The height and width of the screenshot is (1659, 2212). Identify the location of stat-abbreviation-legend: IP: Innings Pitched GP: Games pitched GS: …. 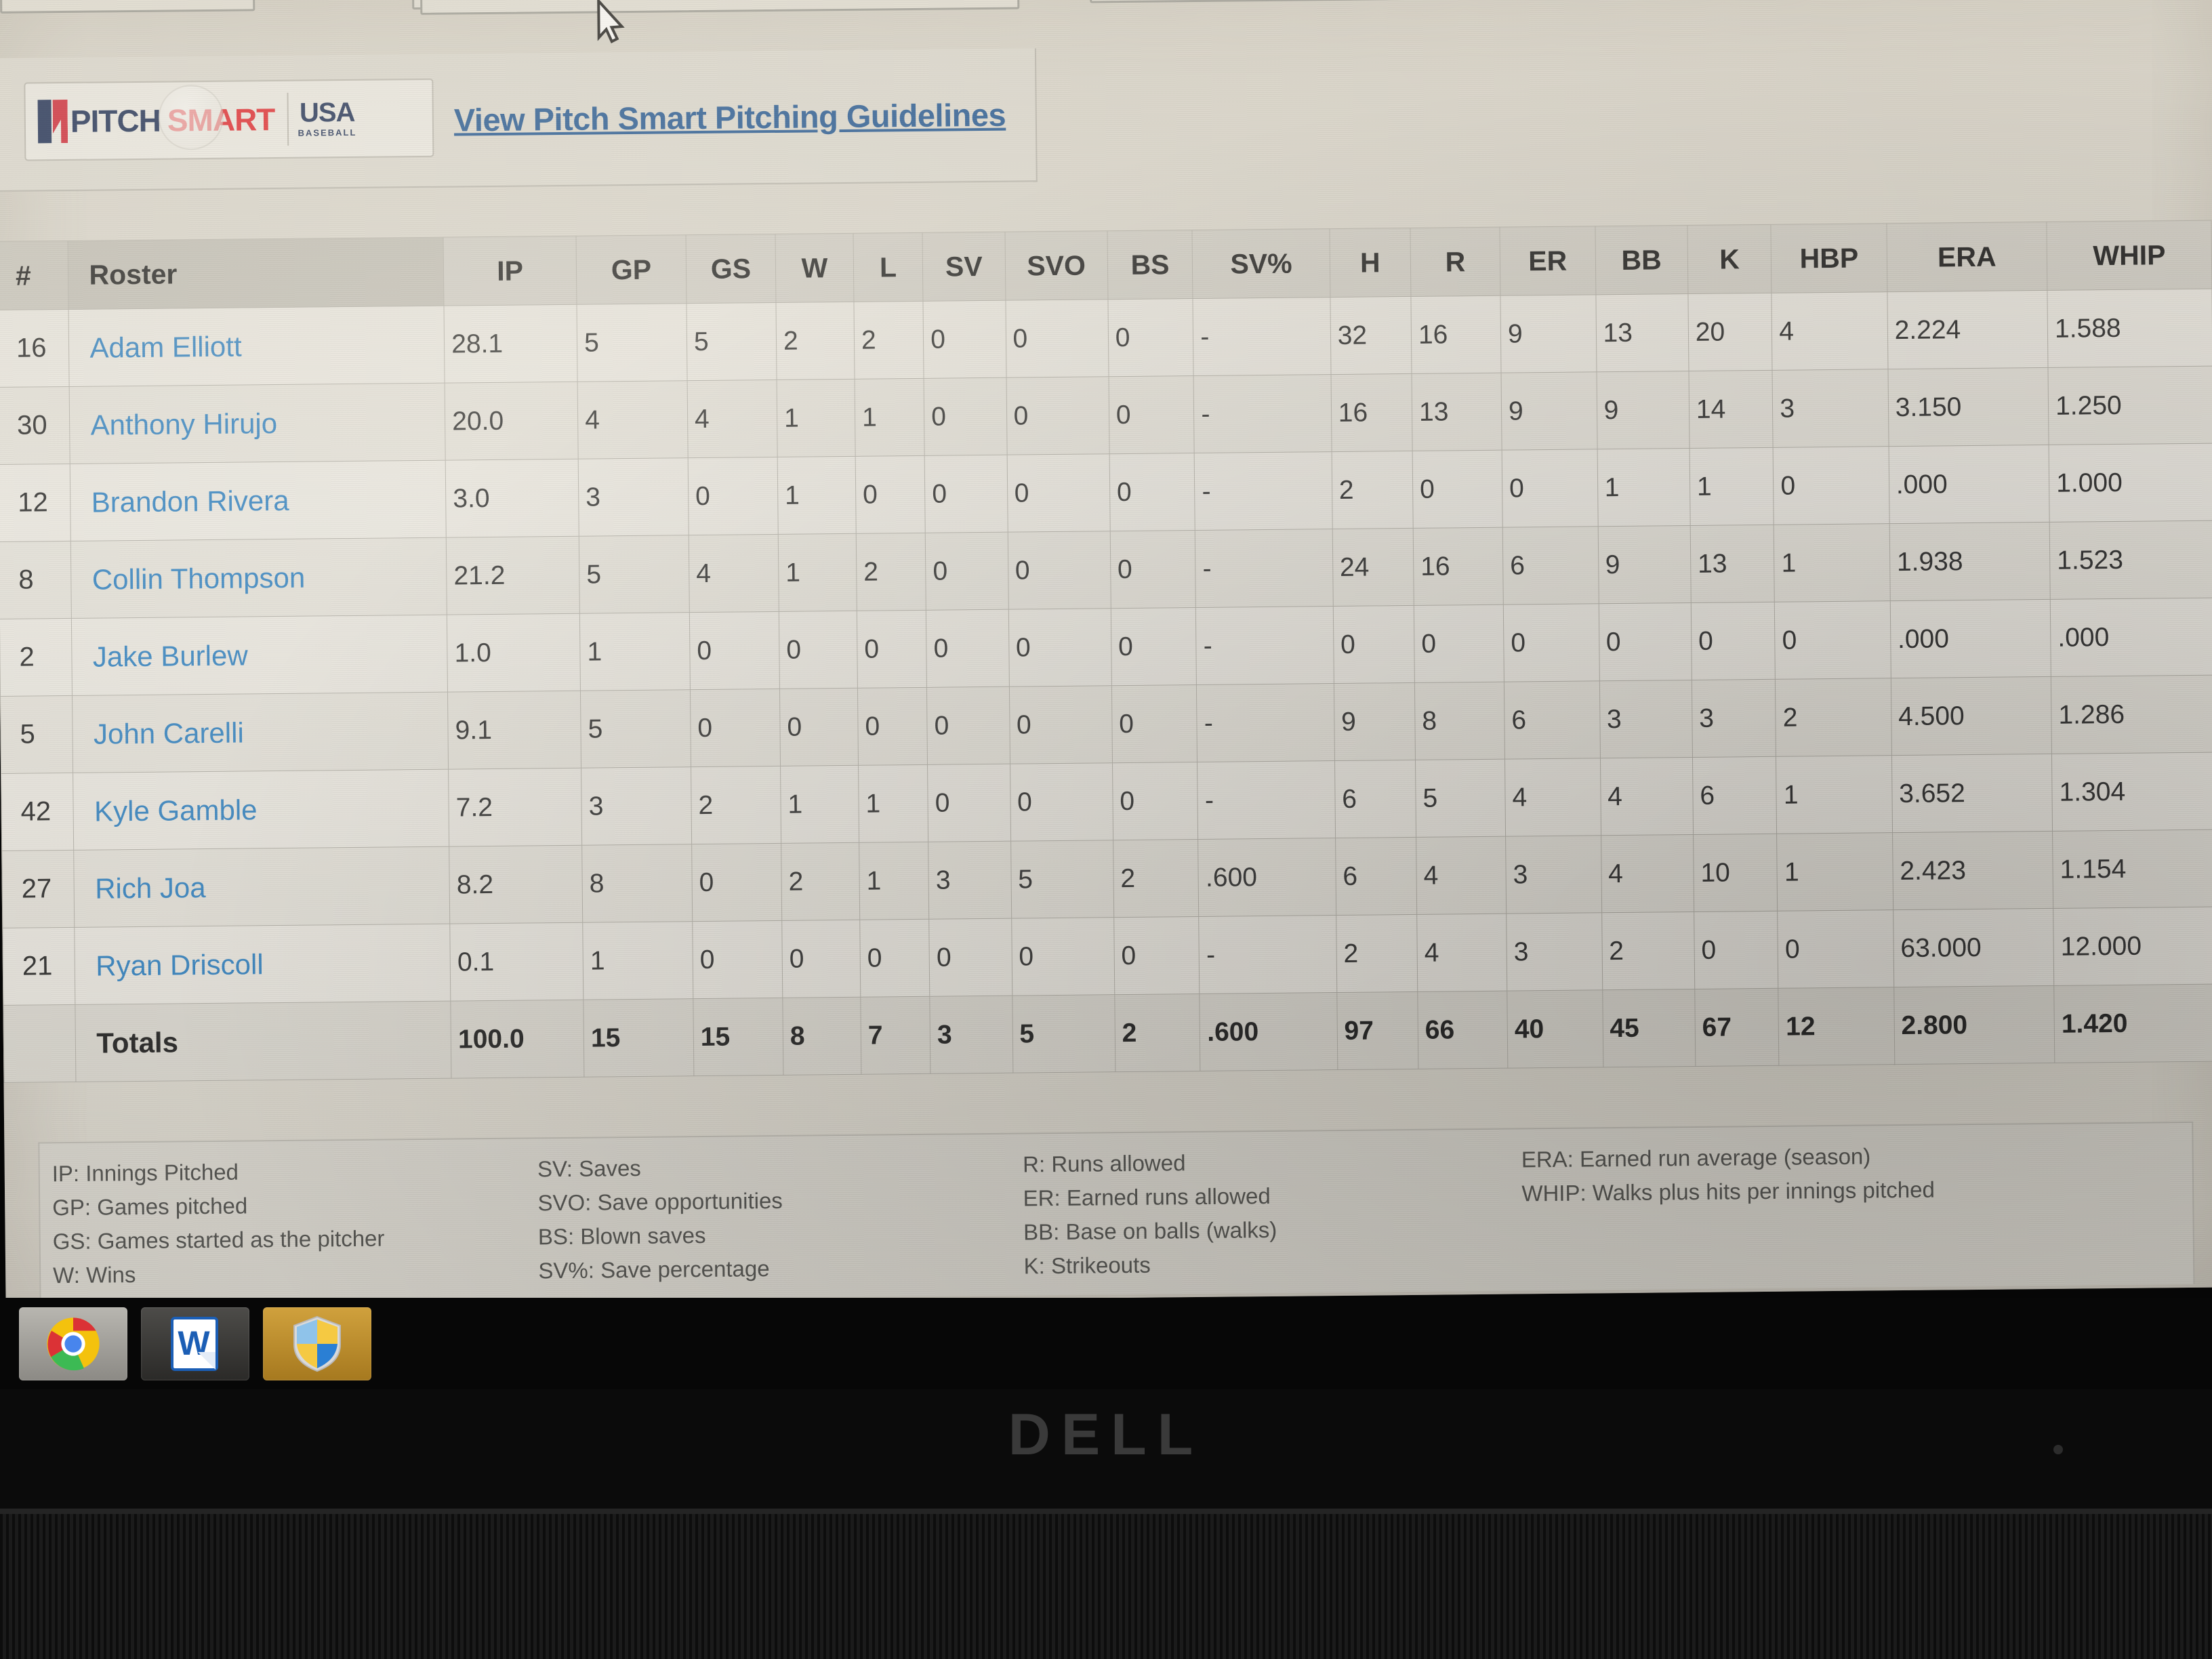
(1116, 1213).